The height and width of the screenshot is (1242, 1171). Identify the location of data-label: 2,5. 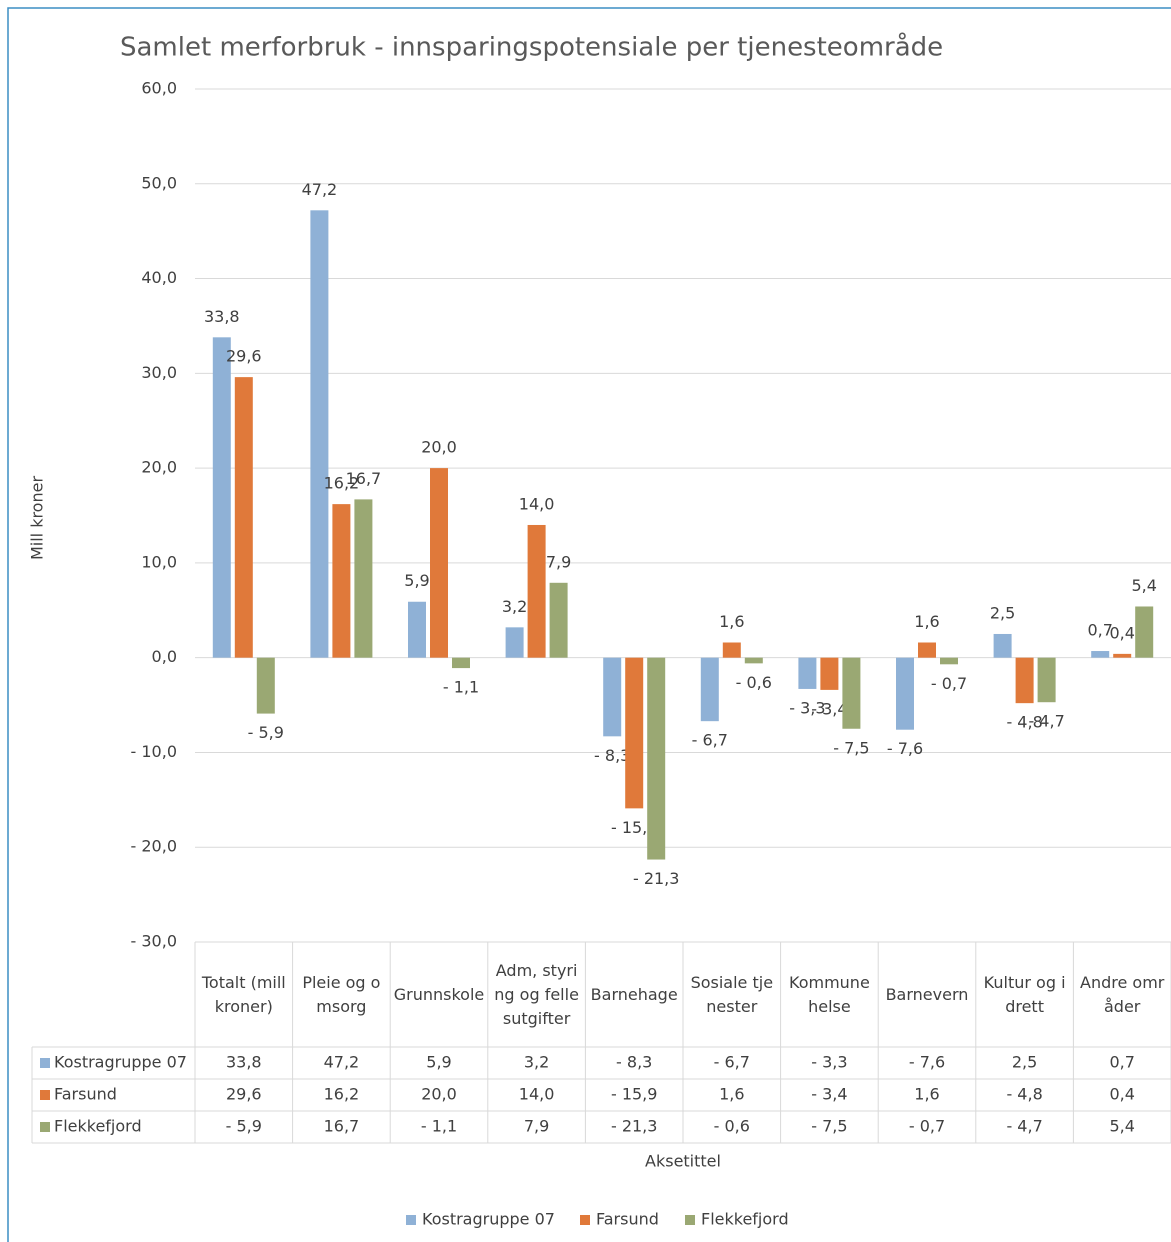
(1002, 612).